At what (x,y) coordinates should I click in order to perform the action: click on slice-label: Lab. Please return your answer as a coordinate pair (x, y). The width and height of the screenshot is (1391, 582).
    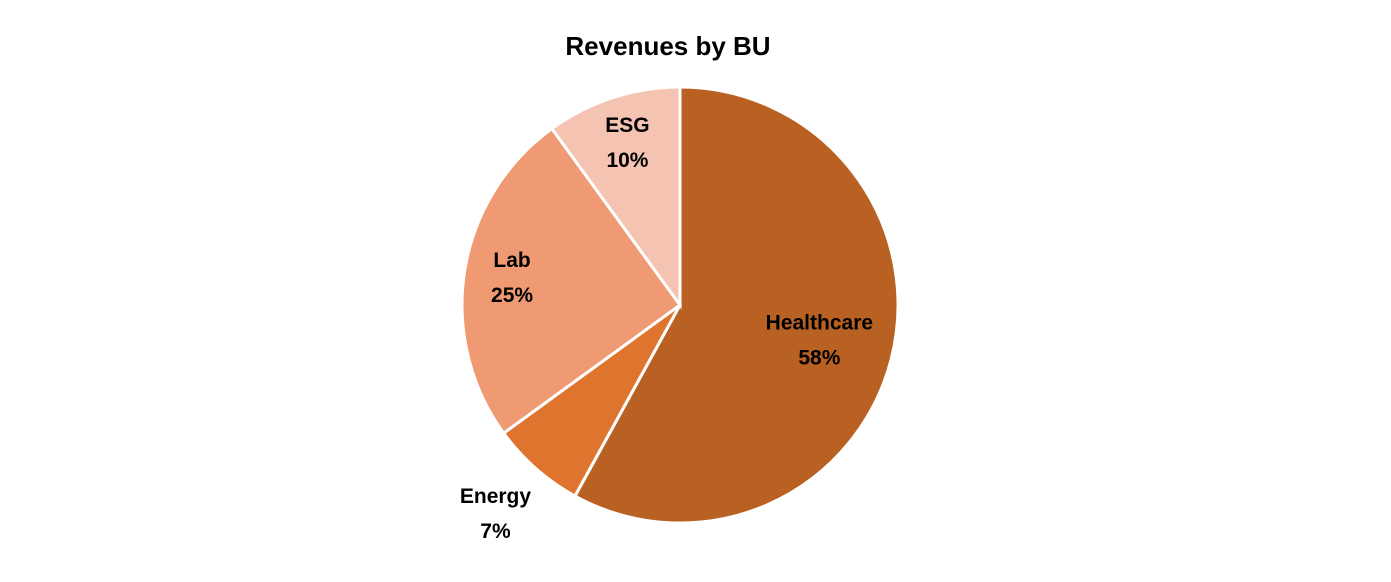
    Looking at the image, I should click on (511, 260).